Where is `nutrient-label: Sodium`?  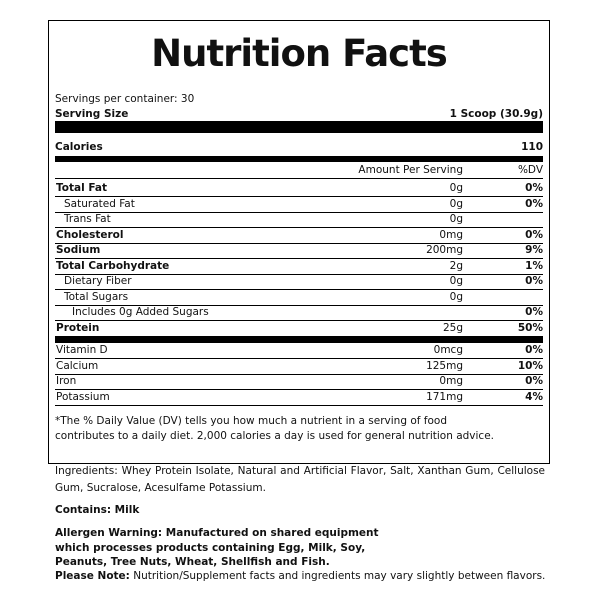
nutrient-label: Sodium is located at coordinates (78, 250).